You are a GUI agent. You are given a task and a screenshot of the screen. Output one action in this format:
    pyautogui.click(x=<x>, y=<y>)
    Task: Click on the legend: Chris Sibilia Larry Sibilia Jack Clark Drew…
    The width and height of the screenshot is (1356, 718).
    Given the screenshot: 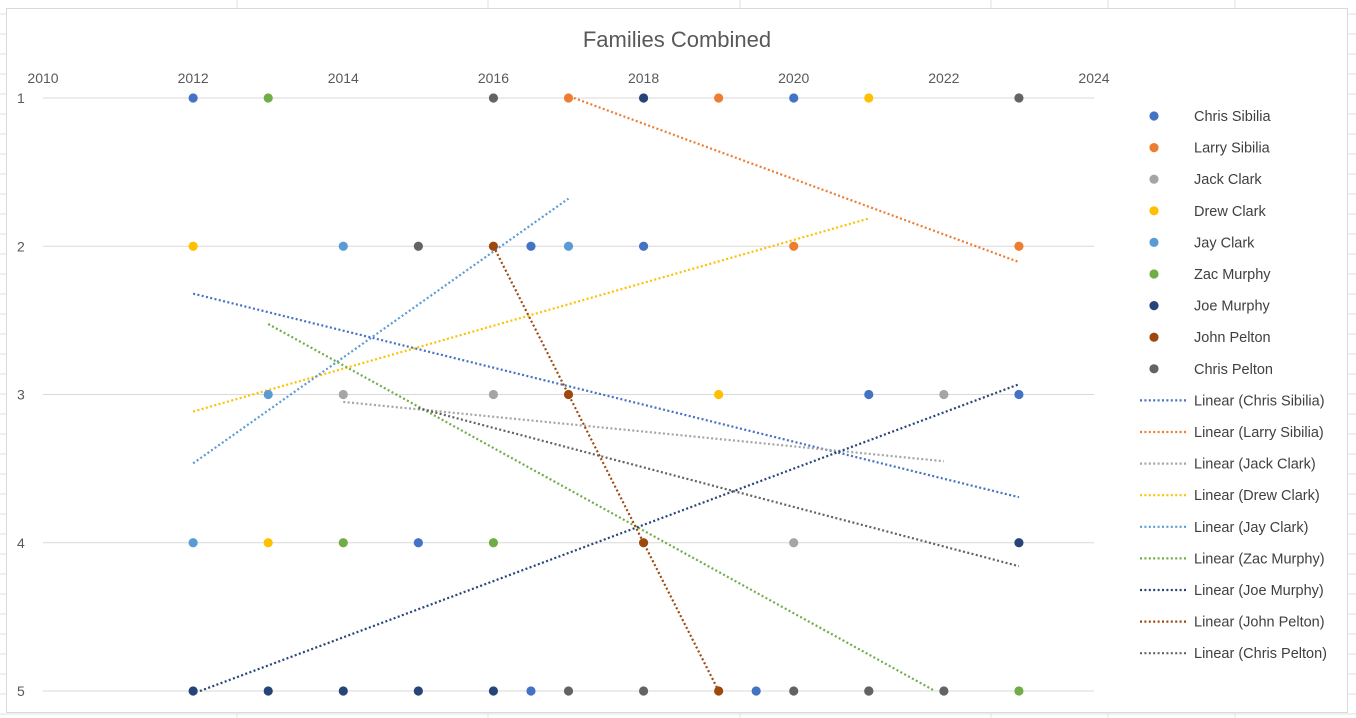 What is the action you would take?
    pyautogui.click(x=1233, y=385)
    